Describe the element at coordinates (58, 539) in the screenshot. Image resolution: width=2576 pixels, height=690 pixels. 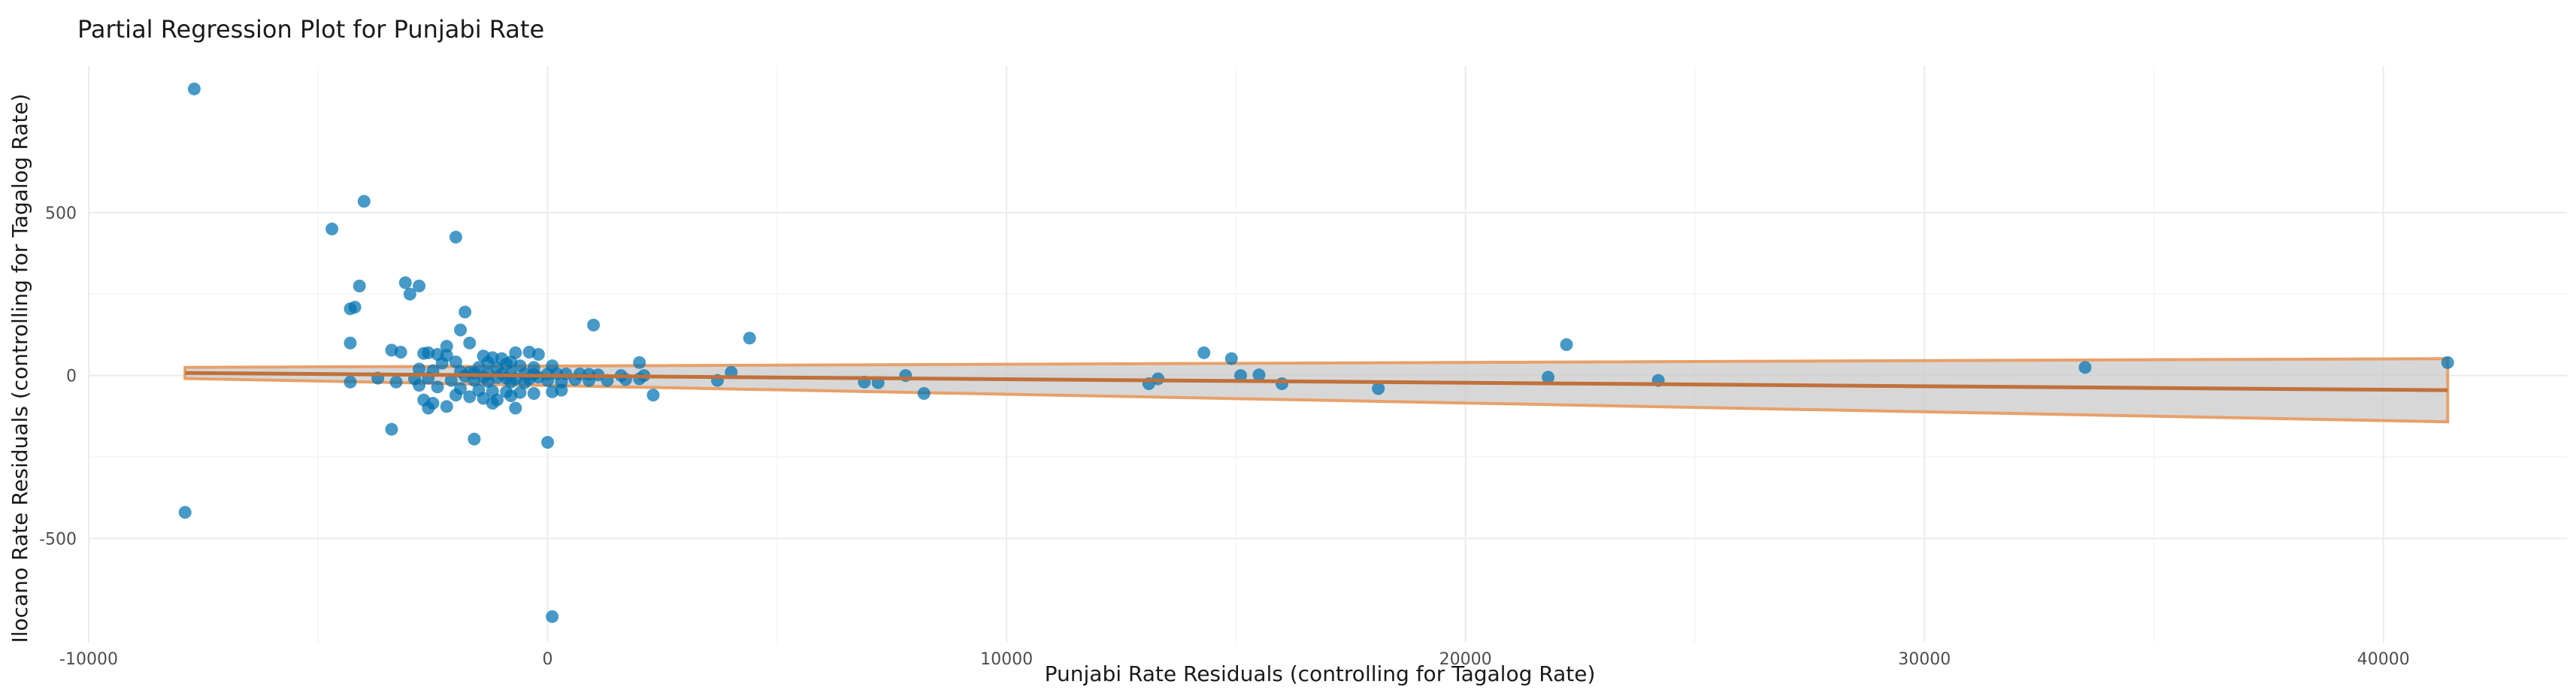
I see `y-tick-label: -500` at that location.